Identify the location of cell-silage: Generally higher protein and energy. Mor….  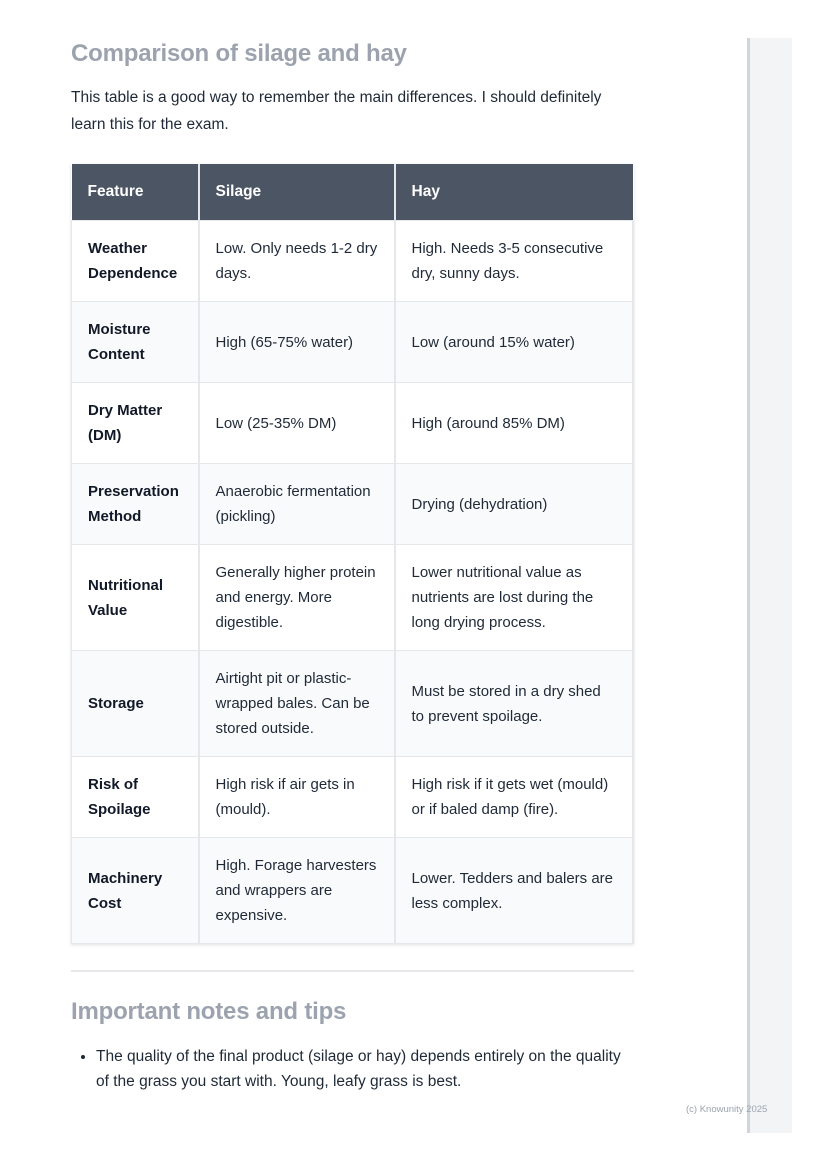
(297, 597).